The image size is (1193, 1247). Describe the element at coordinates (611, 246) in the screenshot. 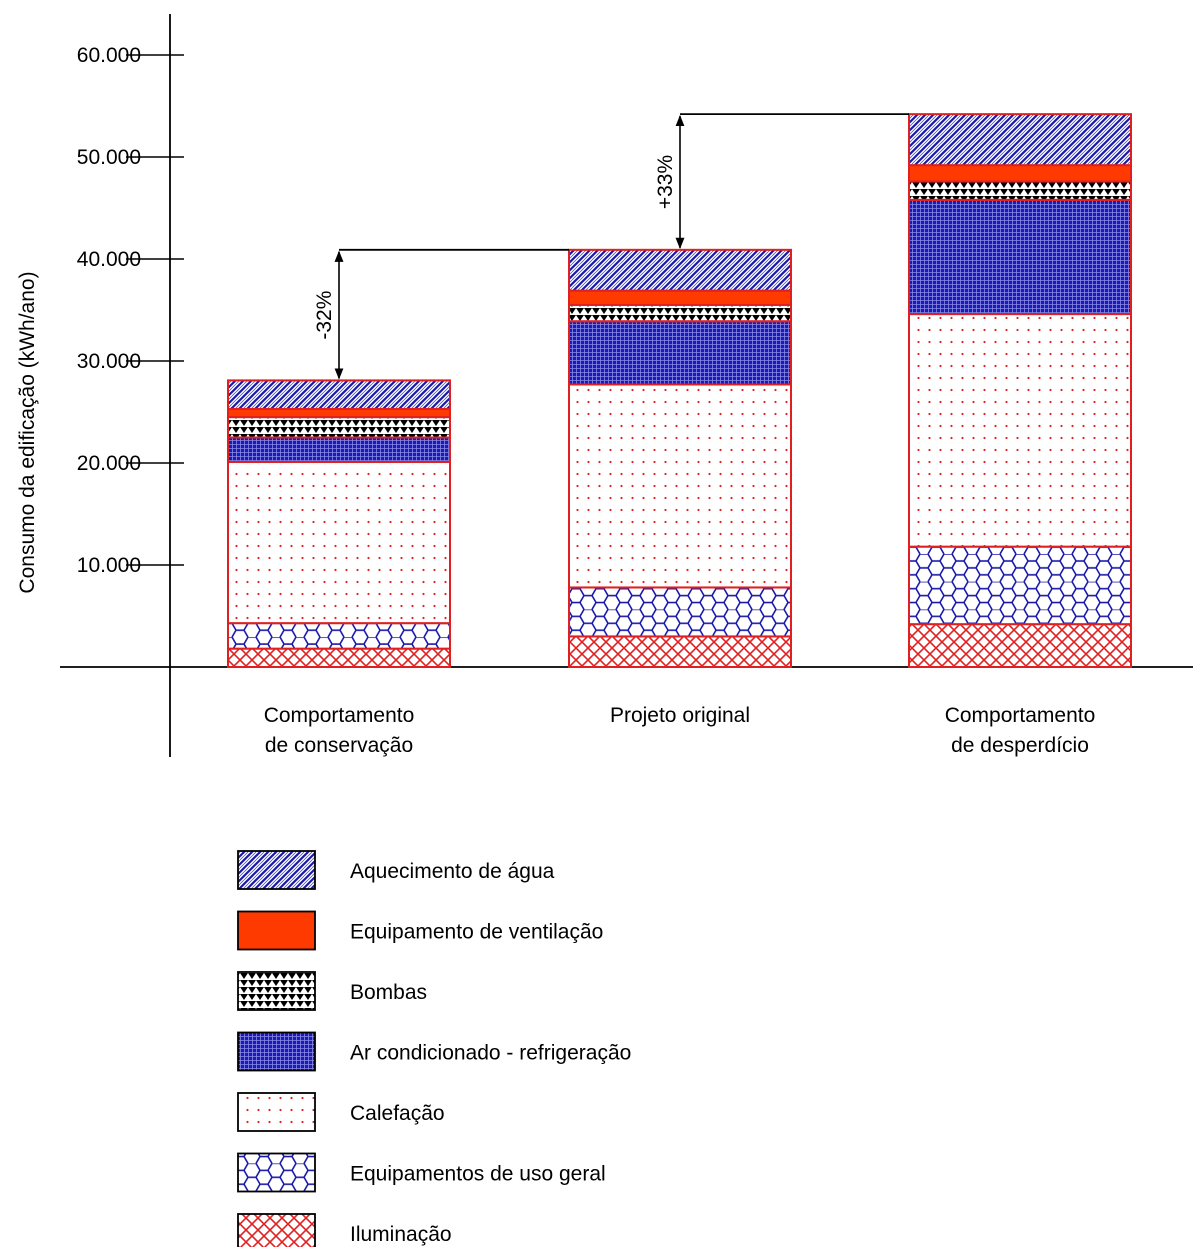

I see `annotations: -32% +33%` at that location.